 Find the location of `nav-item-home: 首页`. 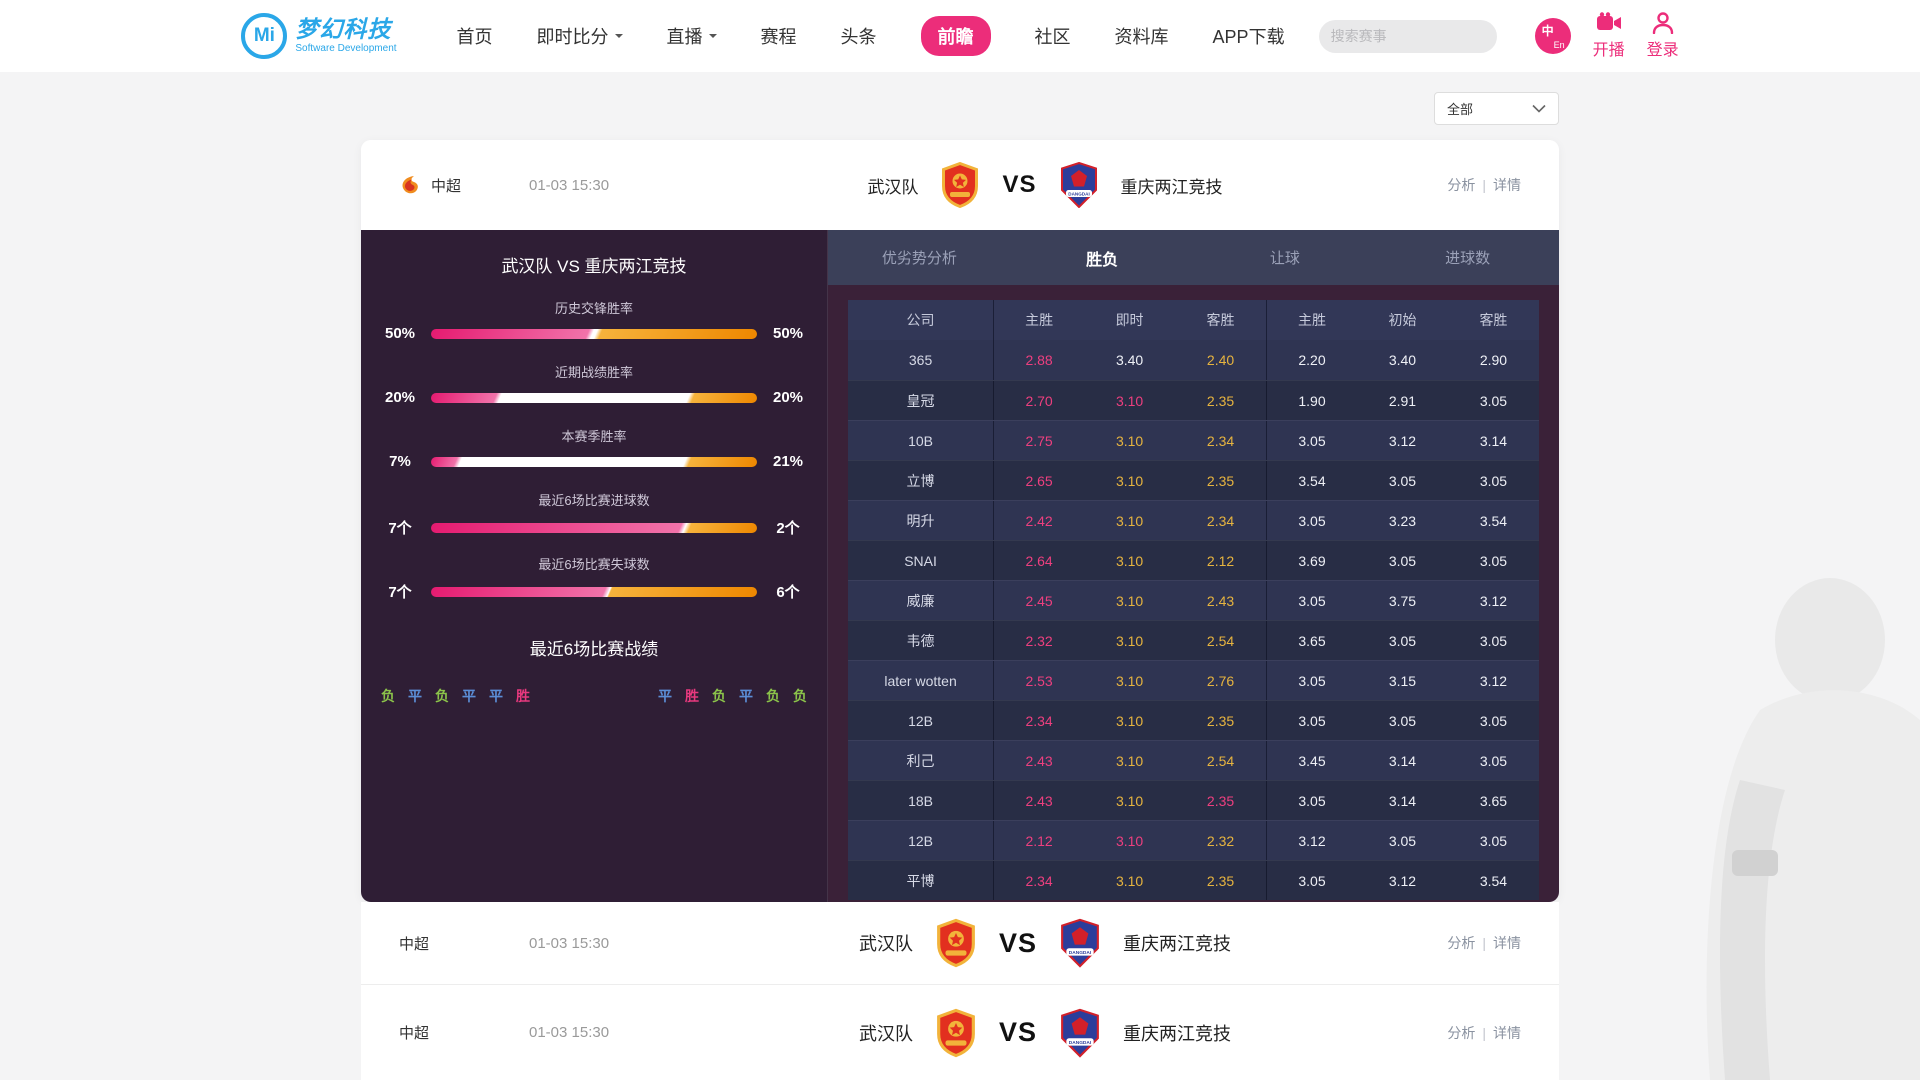

nav-item-home: 首页 is located at coordinates (475, 36).